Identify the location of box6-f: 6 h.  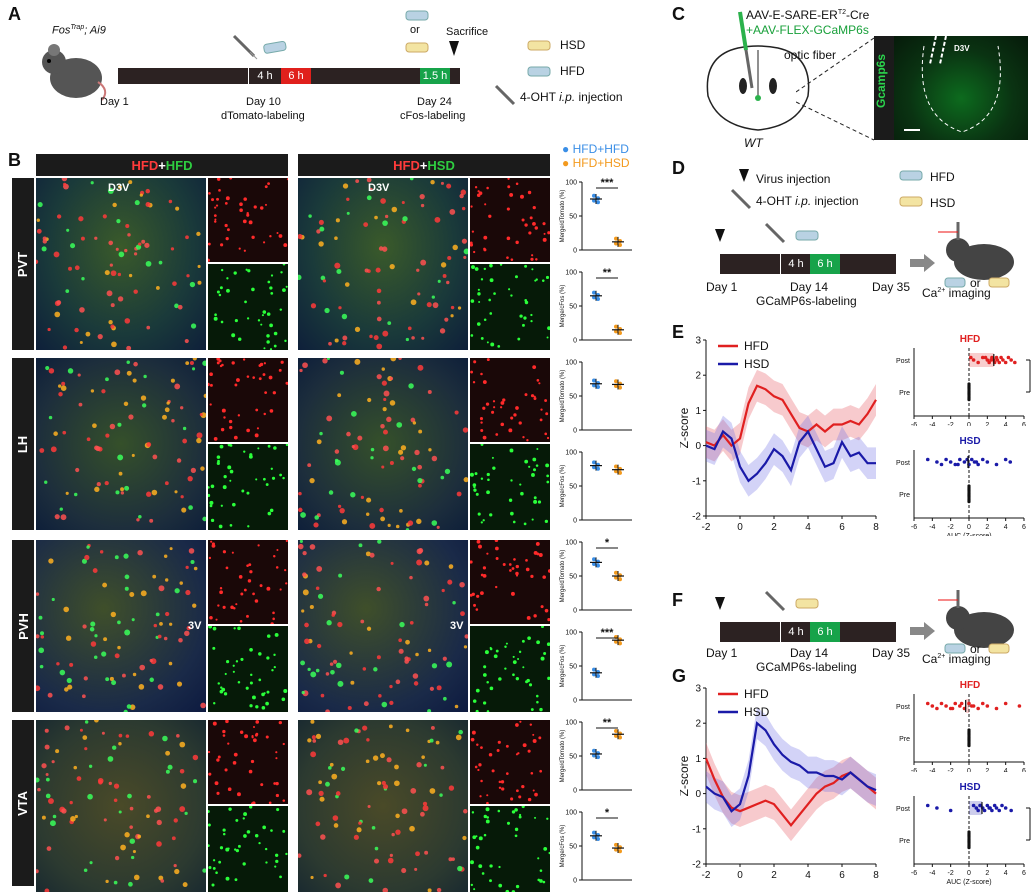
(825, 632).